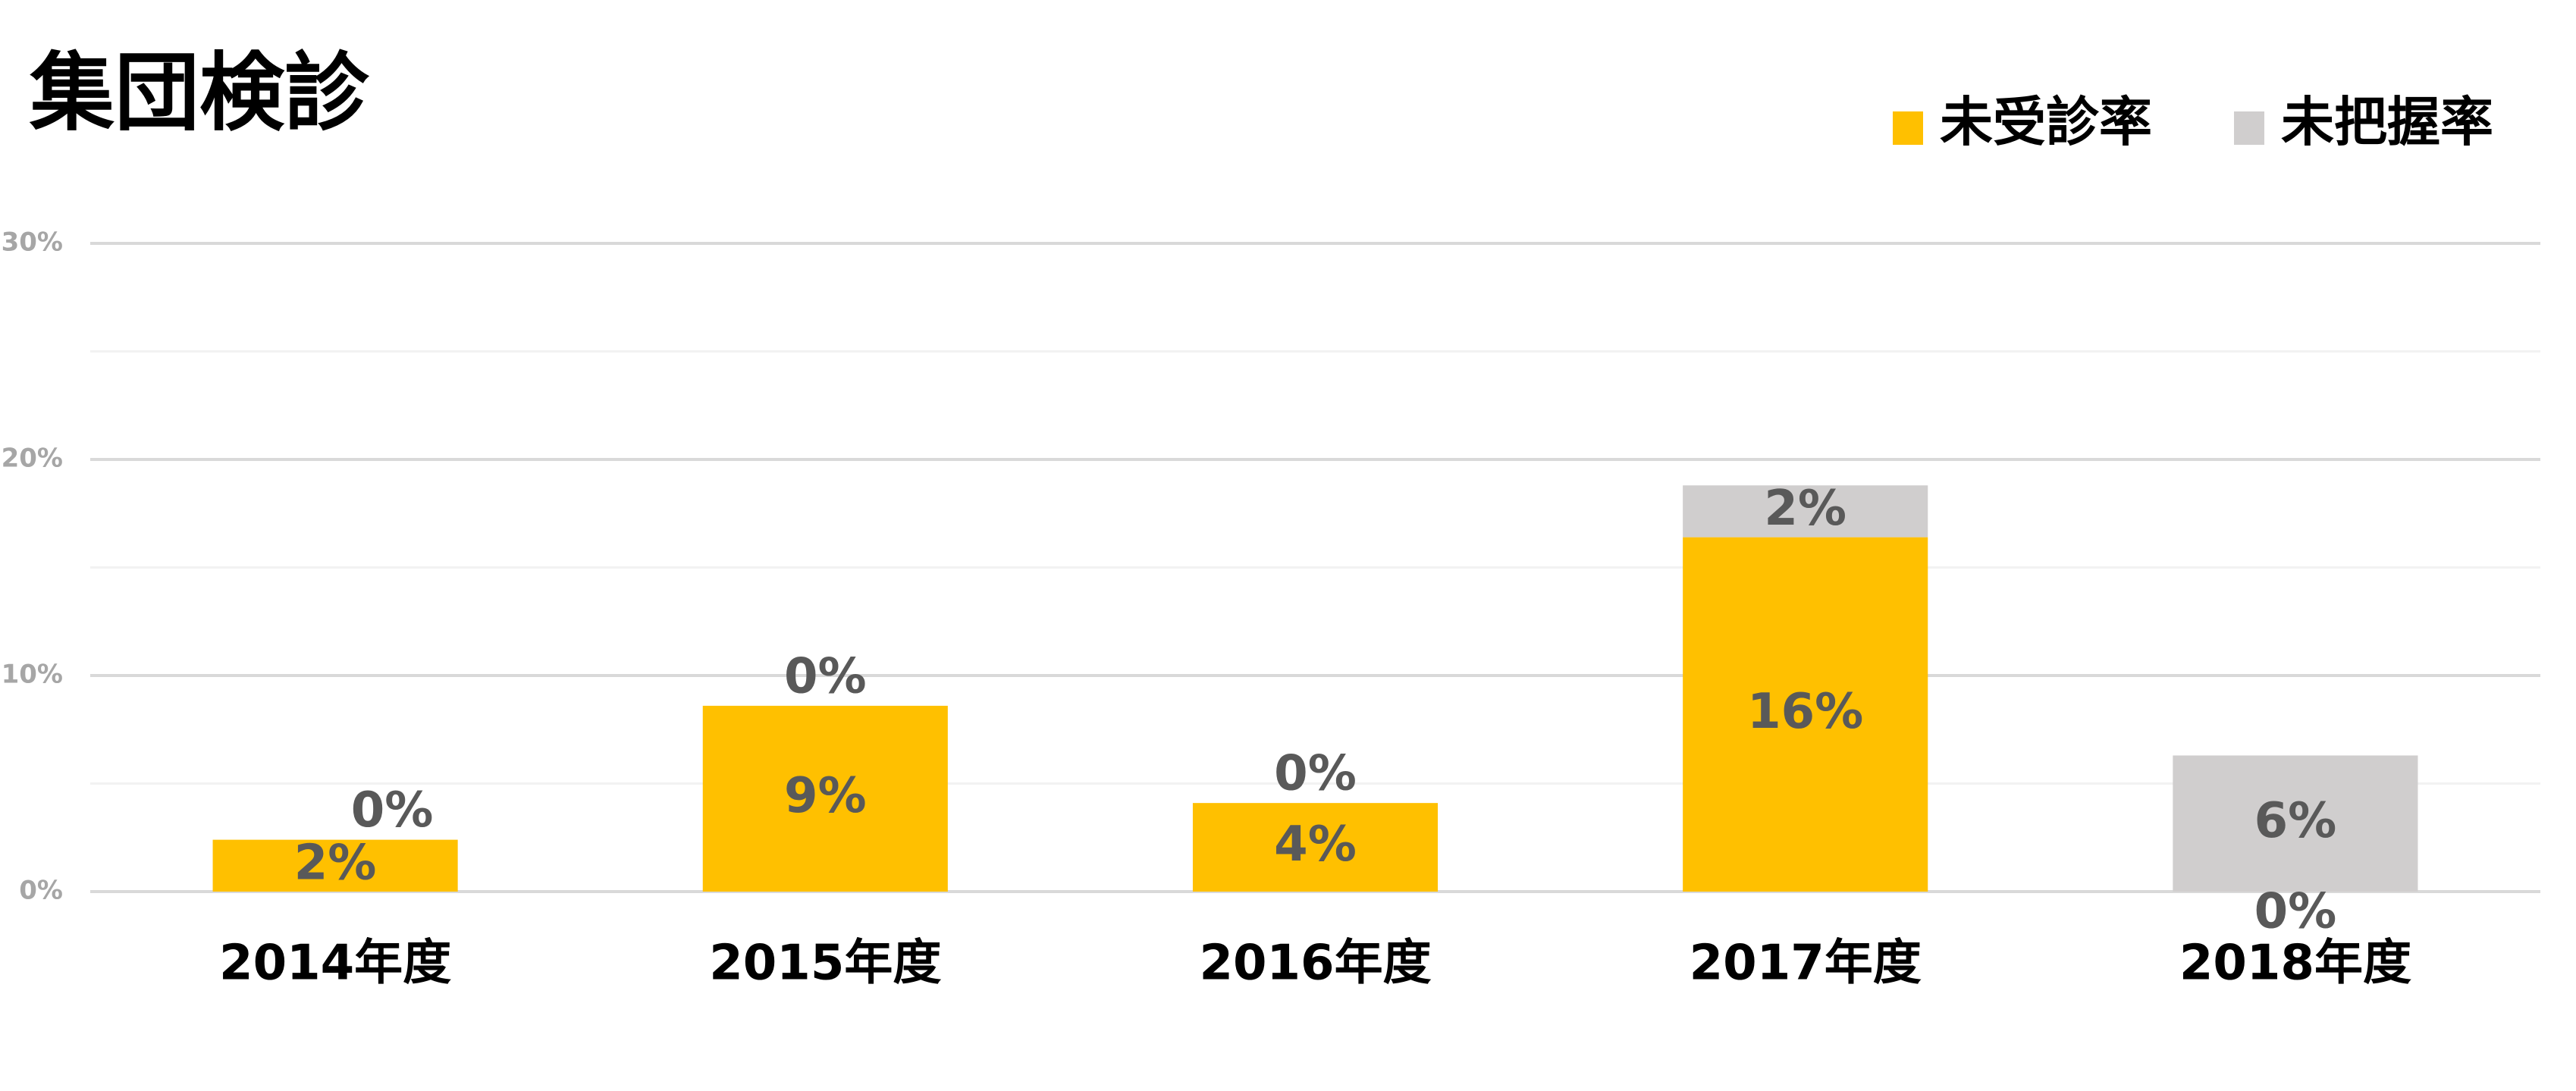  I want to click on data-label: 6%, so click(2295, 821).